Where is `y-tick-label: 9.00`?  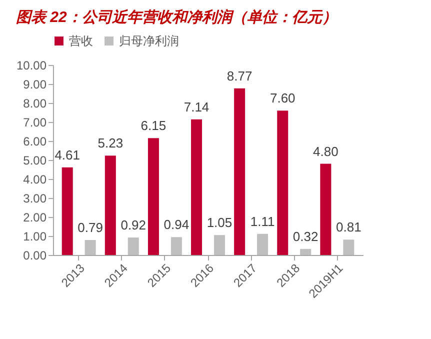
y-tick-label: 9.00 is located at coordinates (35, 85).